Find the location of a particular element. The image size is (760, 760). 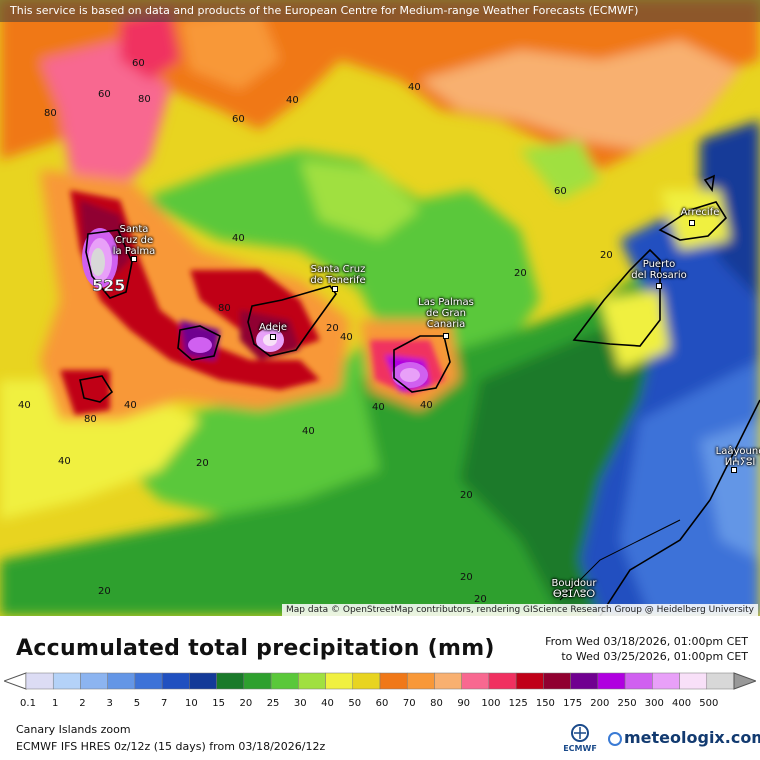

islet-coast is located at coordinates (709, 183).